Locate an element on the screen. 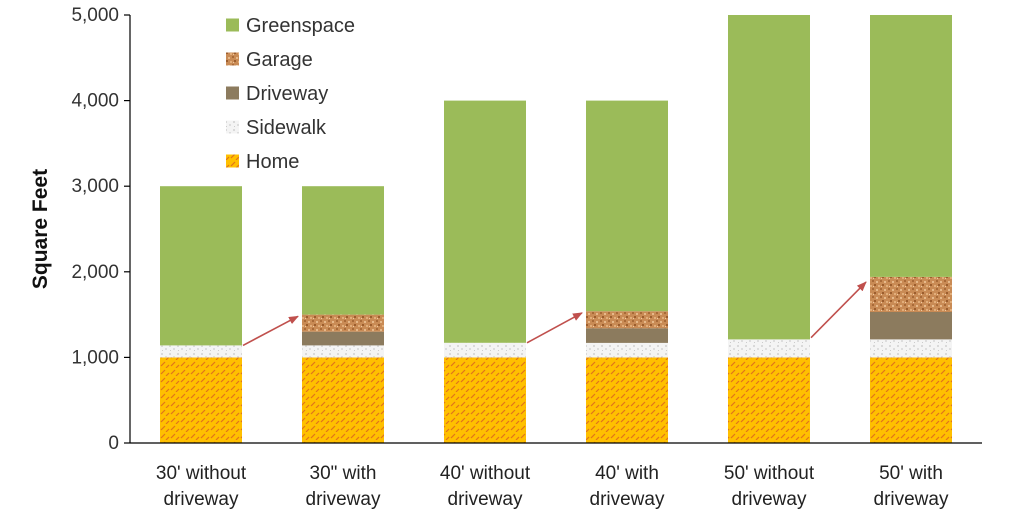  y-axis-title: Square Feet is located at coordinates (40, 229).